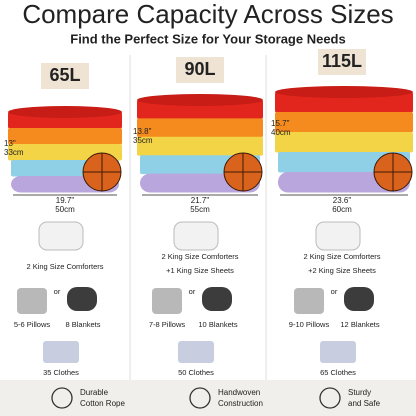  Describe the element at coordinates (142, 131) in the screenshot. I see `height-in: 13.8"` at that location.